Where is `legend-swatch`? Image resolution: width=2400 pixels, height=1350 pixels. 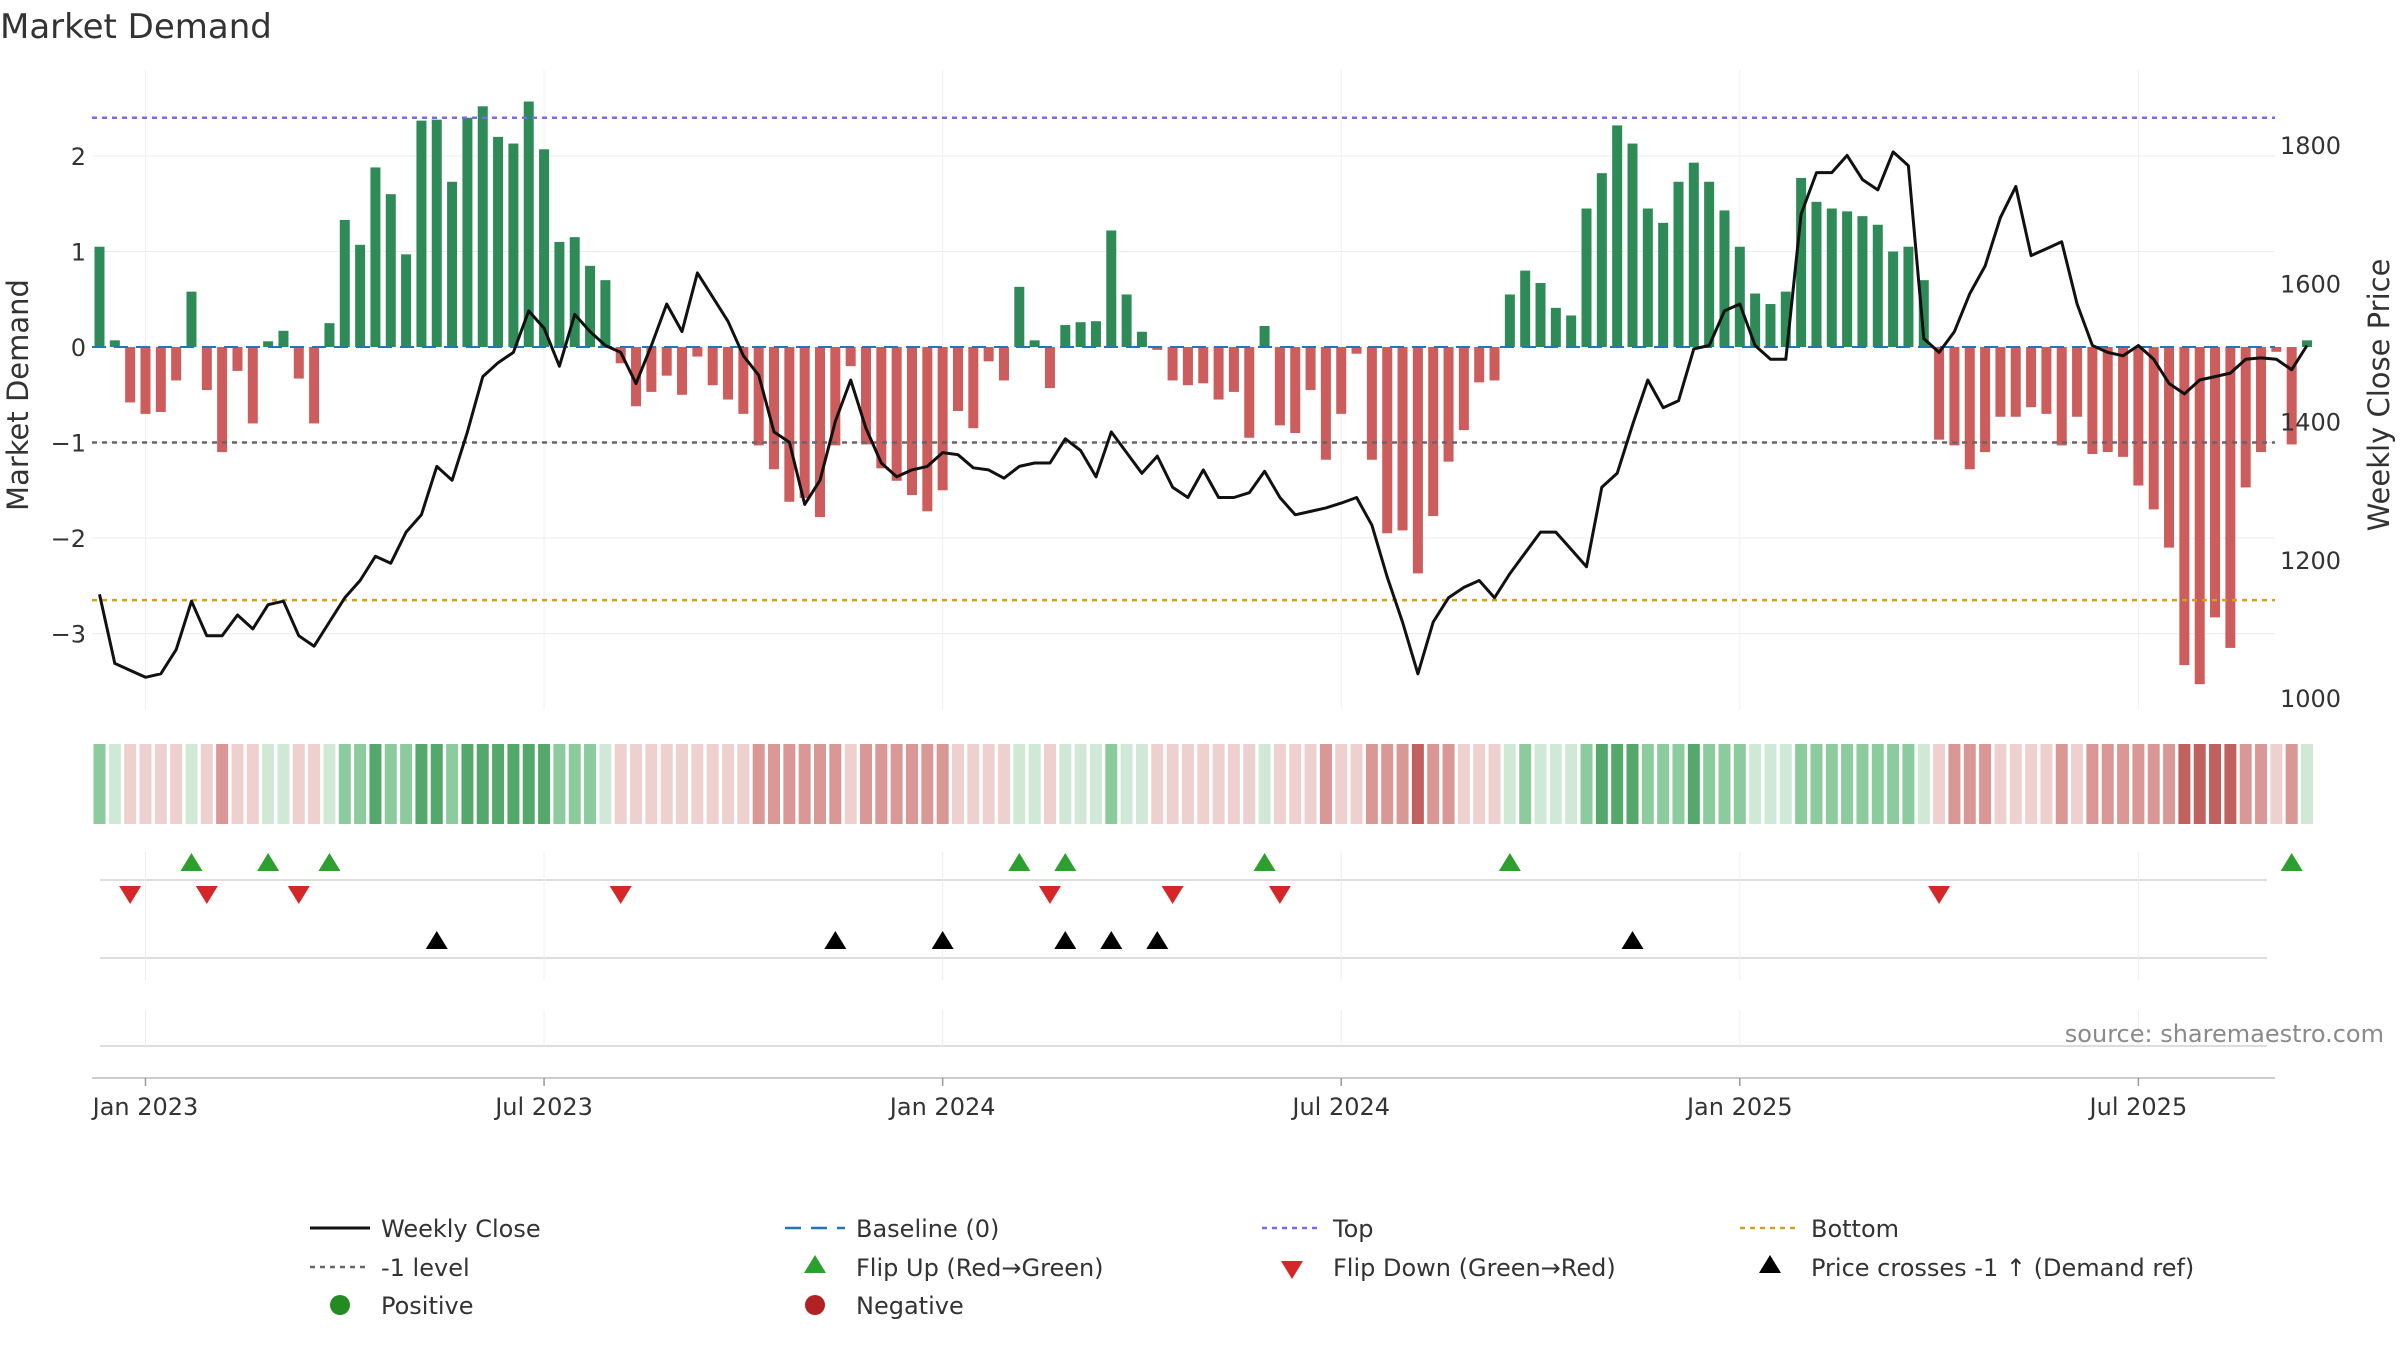 legend-swatch is located at coordinates (1292, 1270).